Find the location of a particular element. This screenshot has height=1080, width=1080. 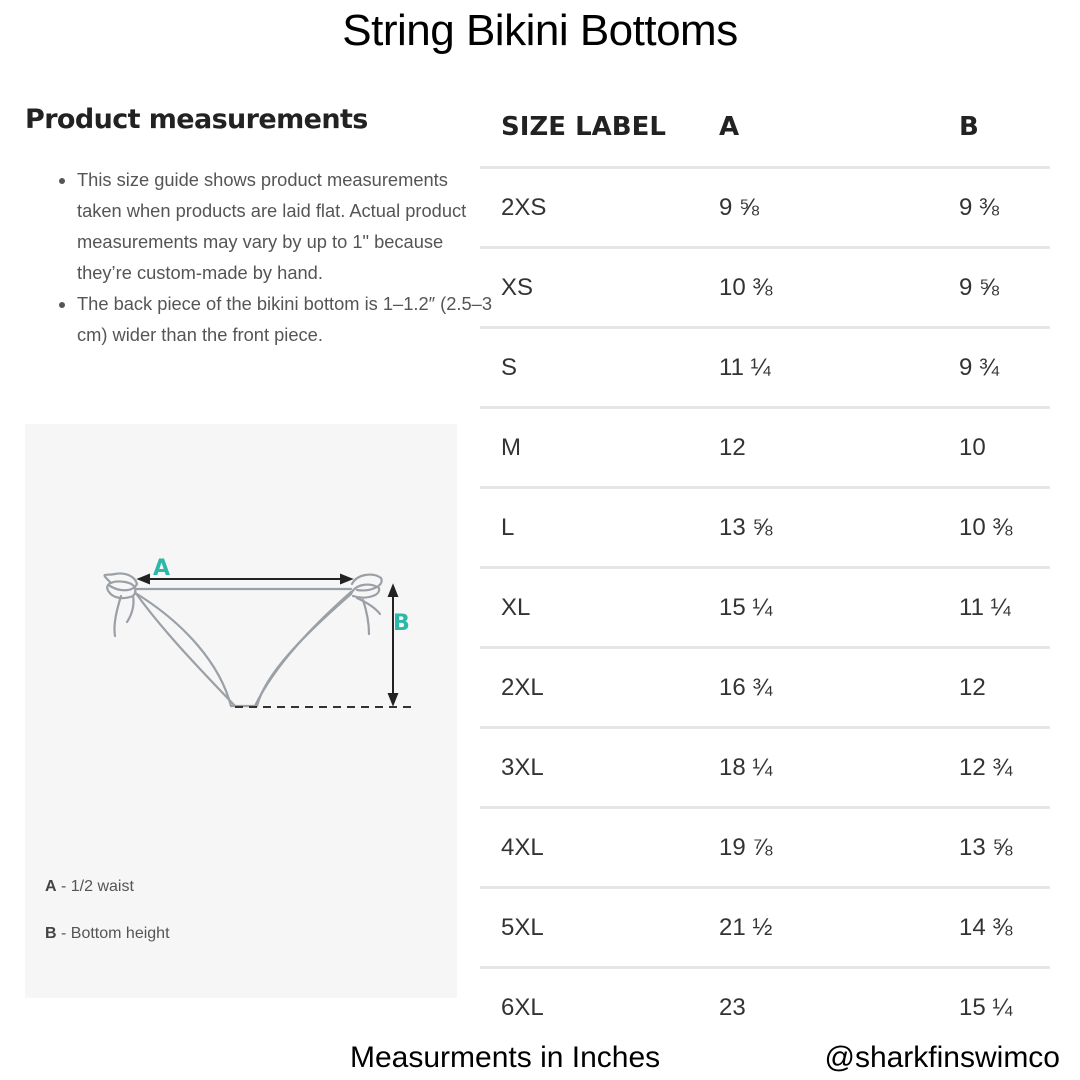

section-heading: Product measurements is located at coordinates (196, 119).